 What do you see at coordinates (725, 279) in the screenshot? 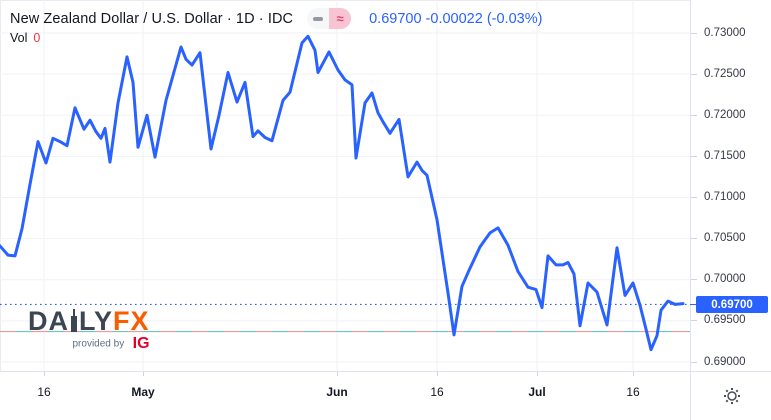
I see `y-axis-label: 0.70000` at bounding box center [725, 279].